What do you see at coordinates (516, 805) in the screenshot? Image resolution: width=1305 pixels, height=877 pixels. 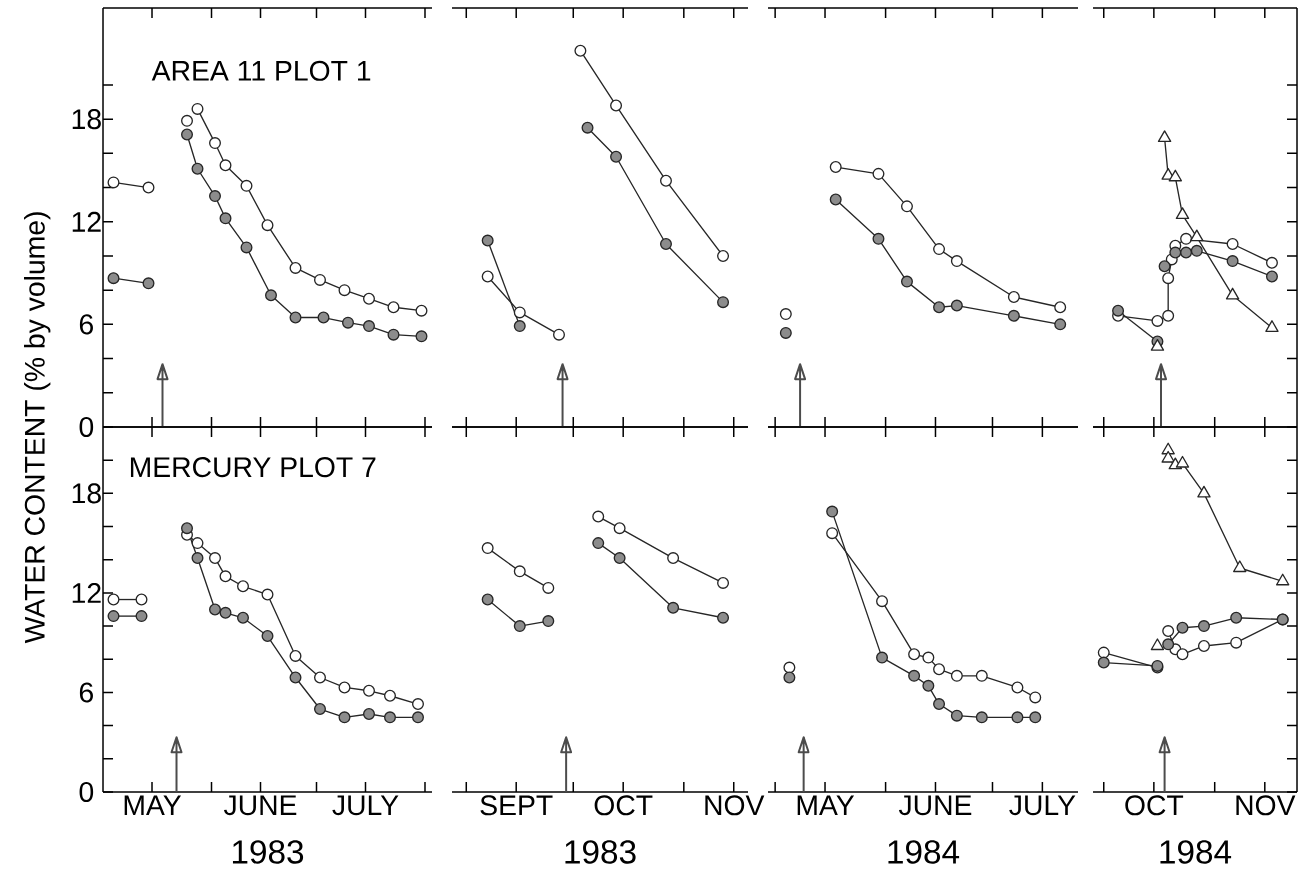 I see `x-tick-label: SEPT` at bounding box center [516, 805].